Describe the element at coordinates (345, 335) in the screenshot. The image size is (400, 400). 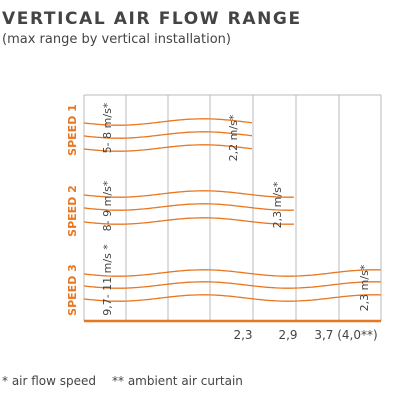
I see `distance-label: 3,7 (4,0**)` at that location.